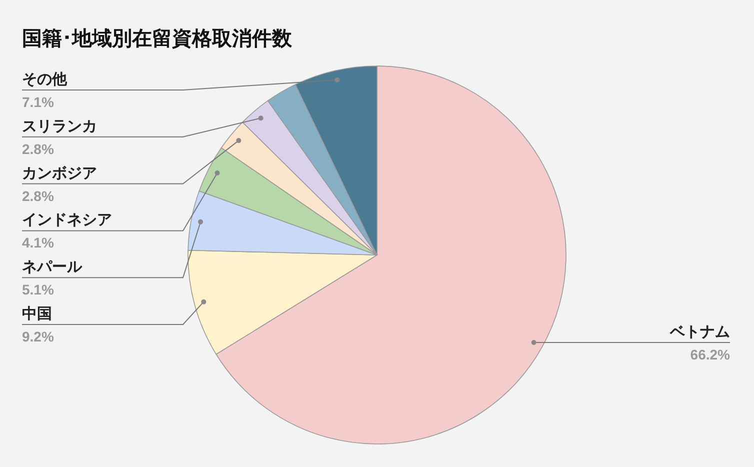 This screenshot has width=754, height=467. Describe the element at coordinates (699, 331) in the screenshot. I see `slice-label: ベトナム` at that location.